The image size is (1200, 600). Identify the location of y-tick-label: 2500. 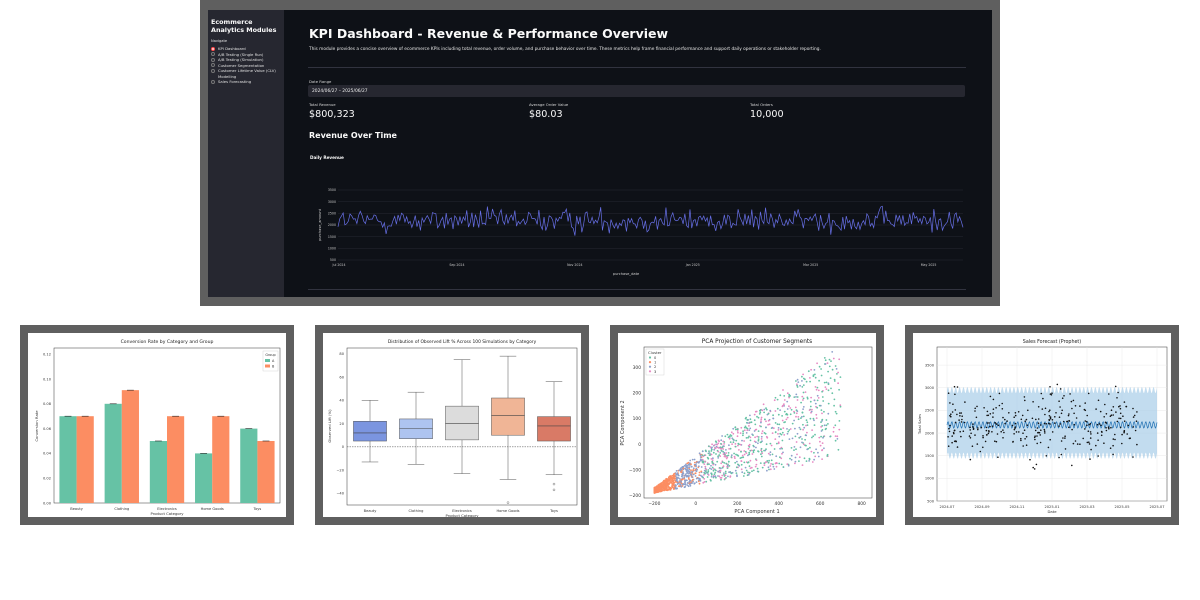
(332, 214).